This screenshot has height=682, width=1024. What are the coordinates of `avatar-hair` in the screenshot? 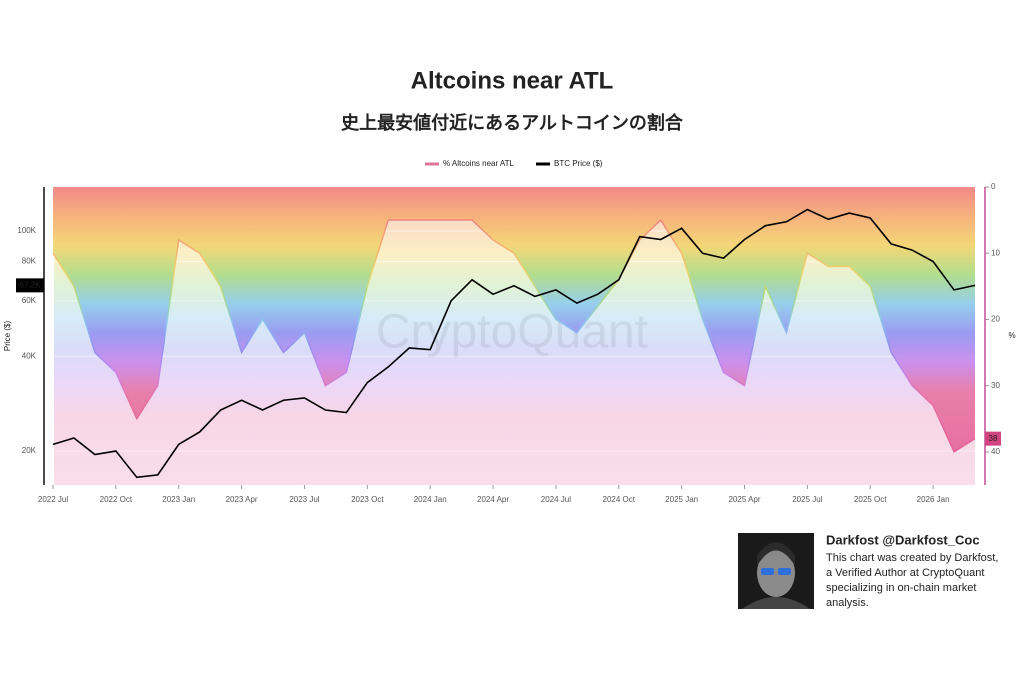 It's located at (776, 554).